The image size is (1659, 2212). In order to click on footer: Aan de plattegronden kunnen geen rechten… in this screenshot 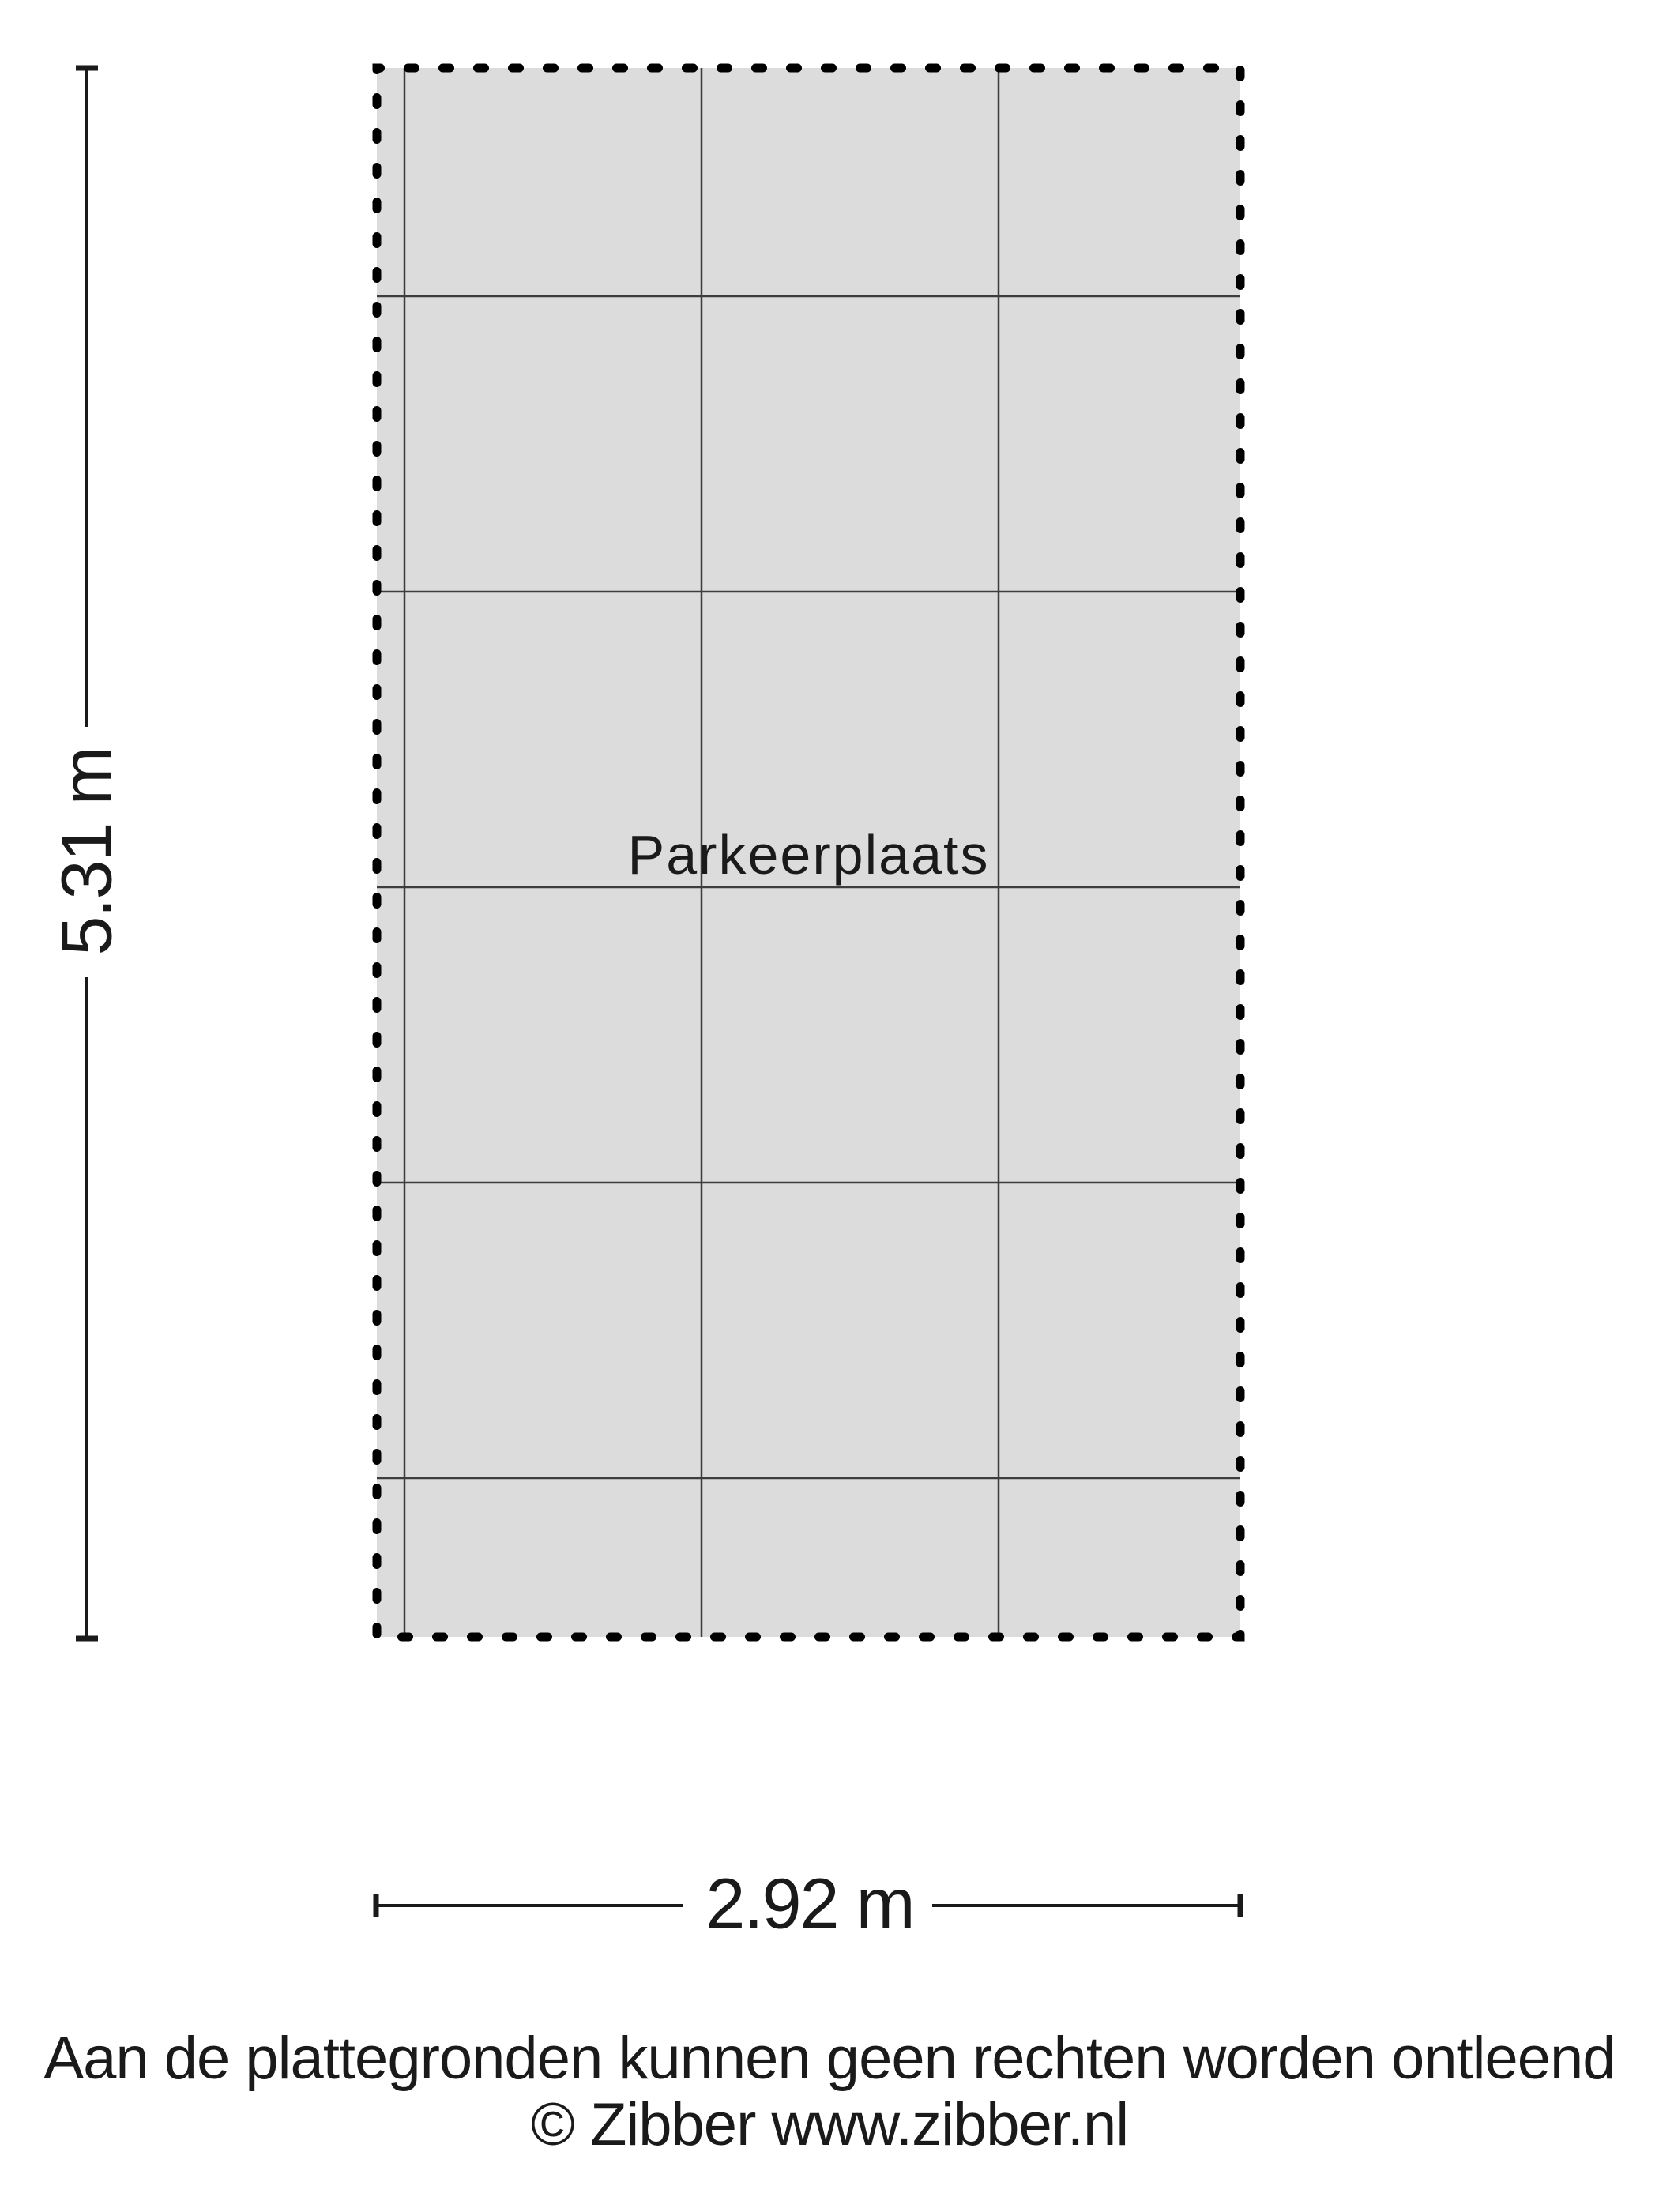, I will do `click(829, 2092)`.